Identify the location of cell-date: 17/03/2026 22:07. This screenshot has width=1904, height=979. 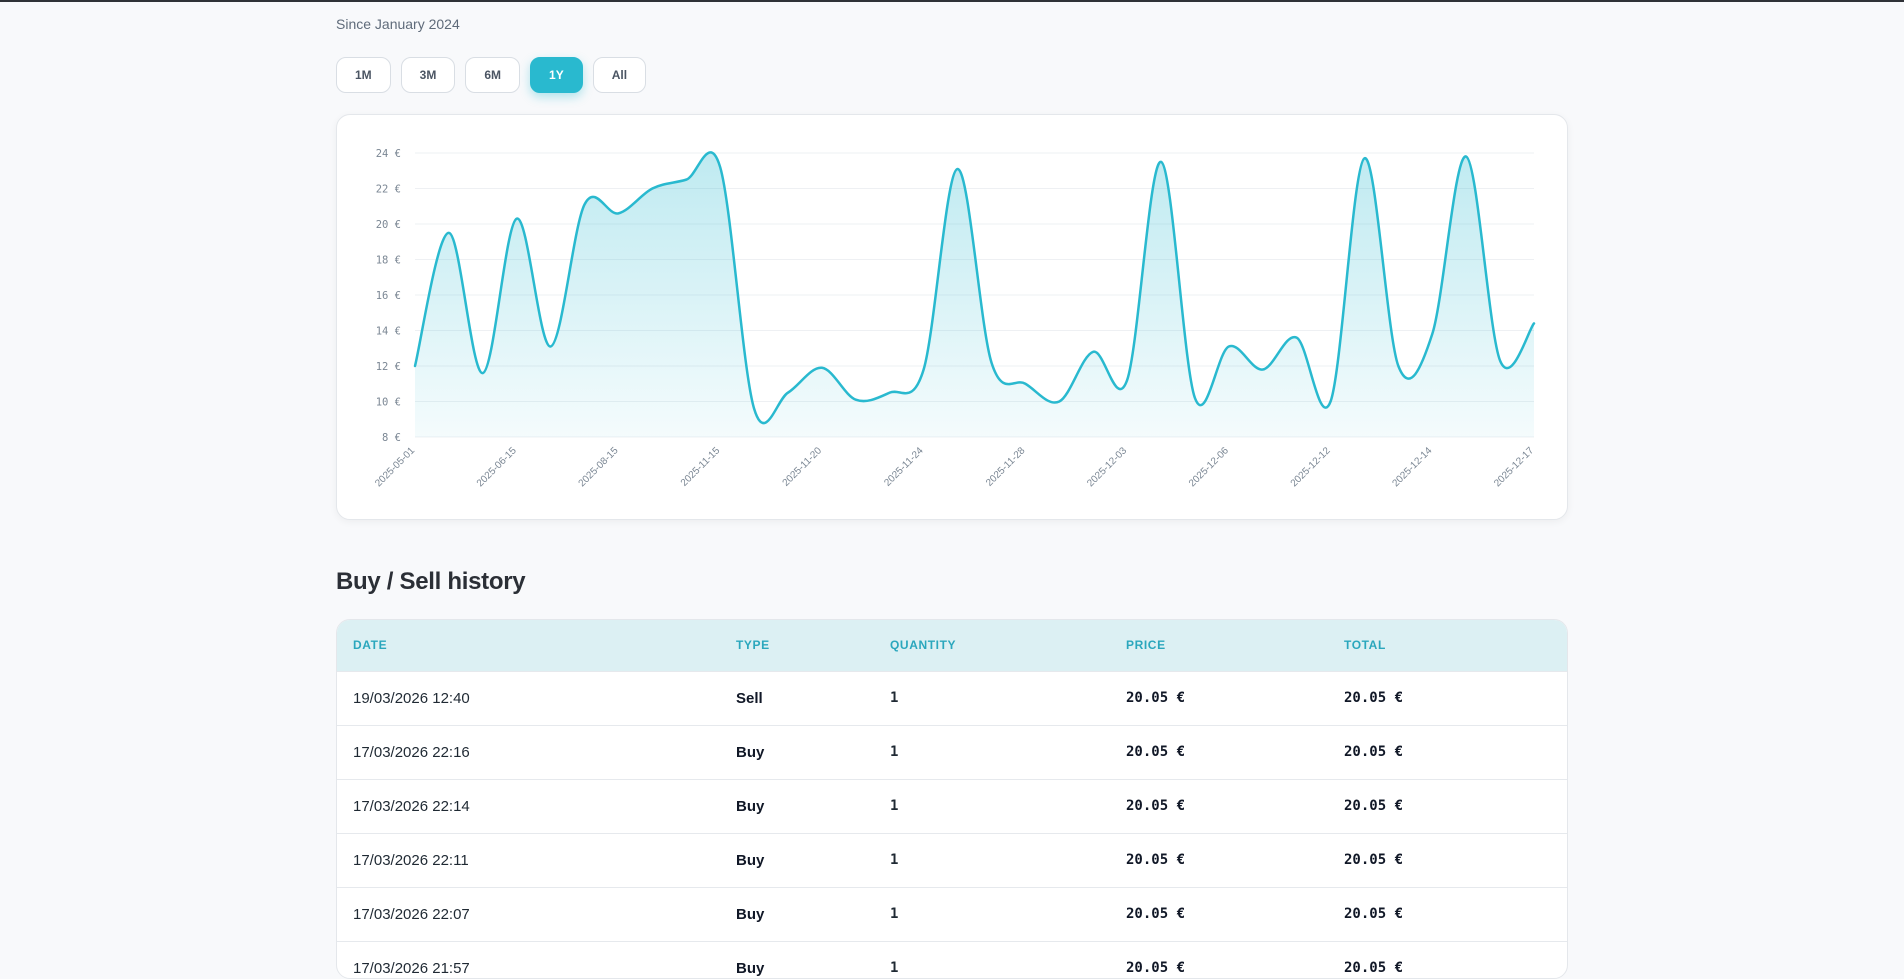
(411, 914).